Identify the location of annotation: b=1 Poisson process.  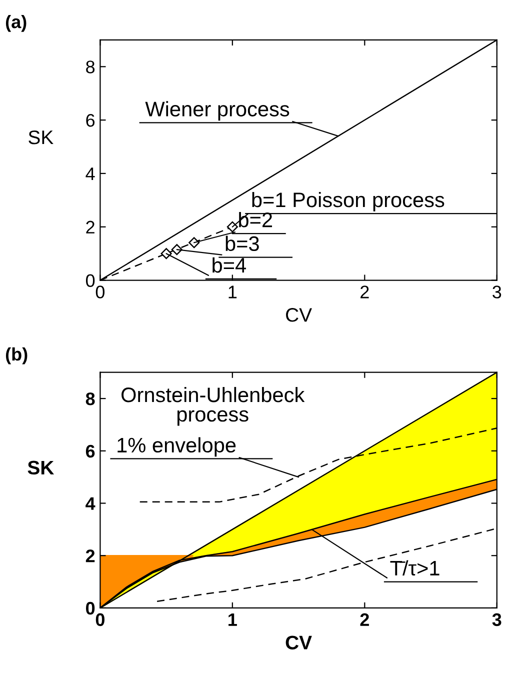
(348, 202).